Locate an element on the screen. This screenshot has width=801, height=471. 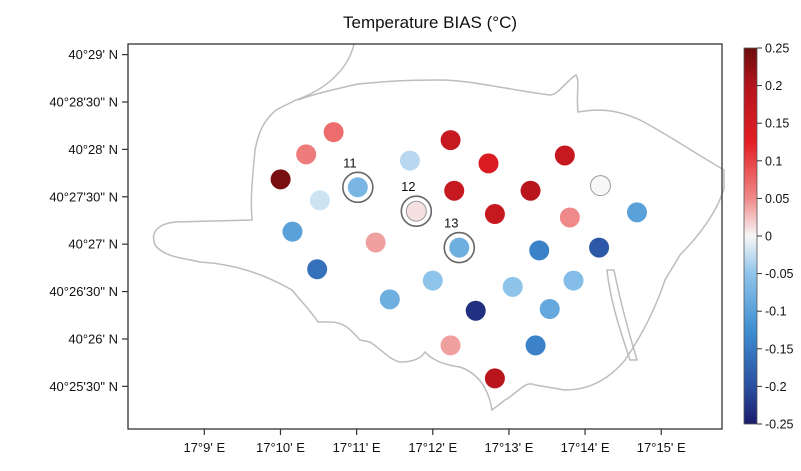
x-tick-label: 17°14' E is located at coordinates (585, 447).